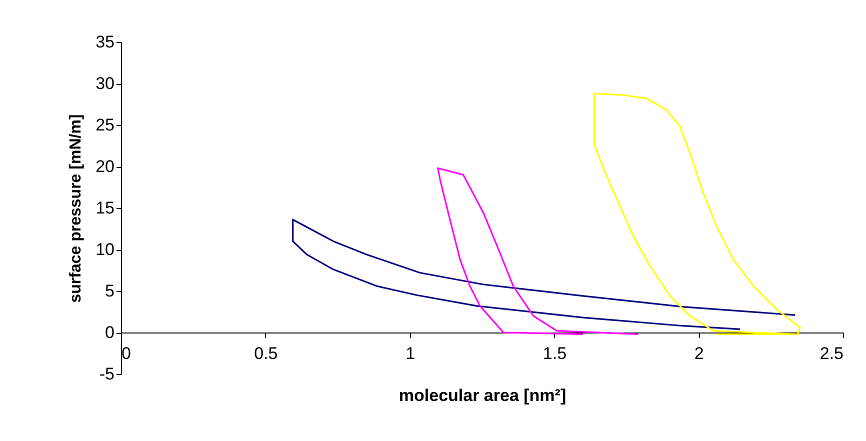 Image resolution: width=866 pixels, height=441 pixels. What do you see at coordinates (105, 166) in the screenshot?
I see `y-tick-label: 20` at bounding box center [105, 166].